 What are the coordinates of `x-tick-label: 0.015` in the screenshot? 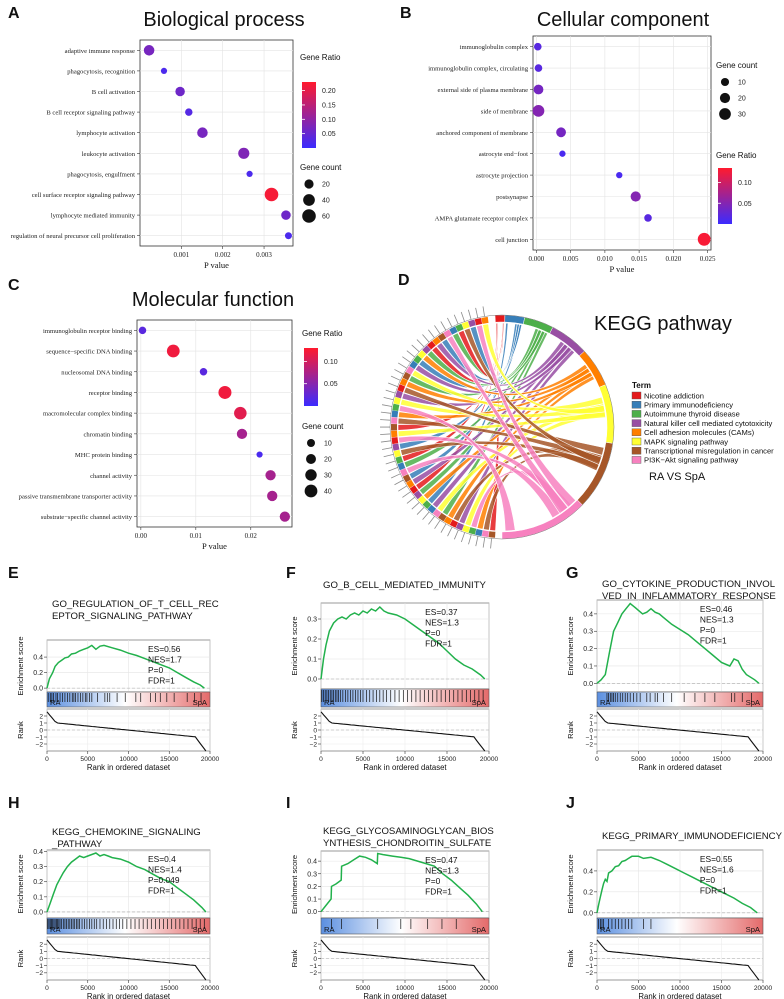 It's located at (639, 259).